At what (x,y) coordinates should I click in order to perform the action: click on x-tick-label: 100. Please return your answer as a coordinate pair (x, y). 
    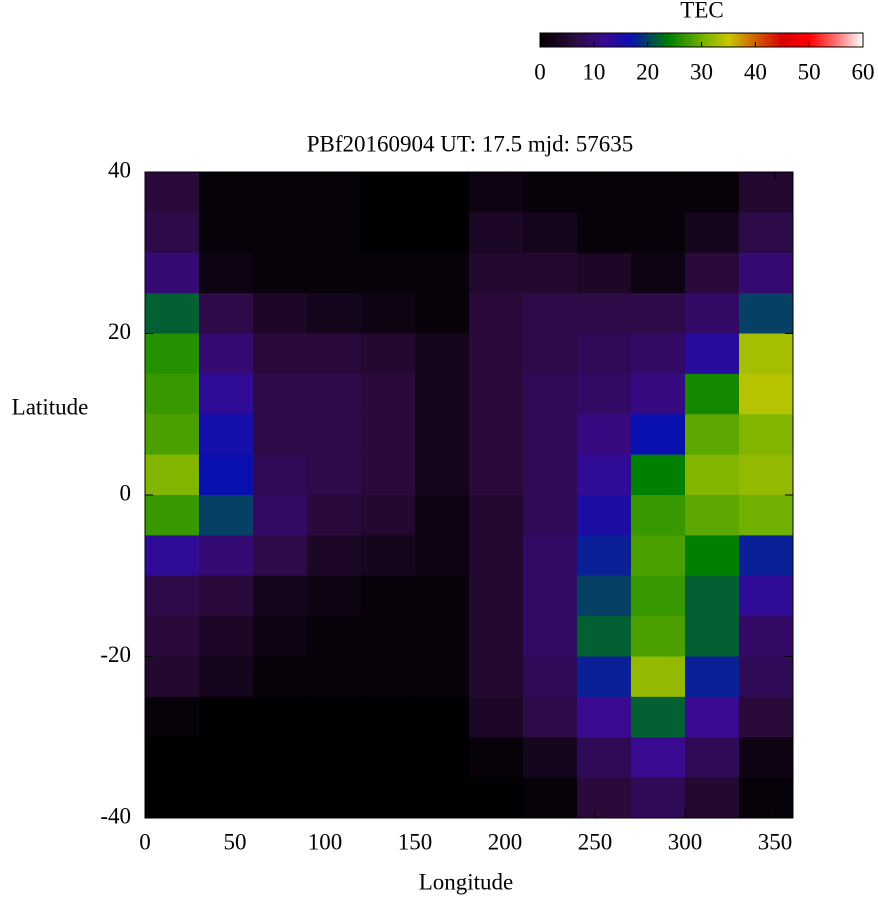
    Looking at the image, I should click on (325, 841).